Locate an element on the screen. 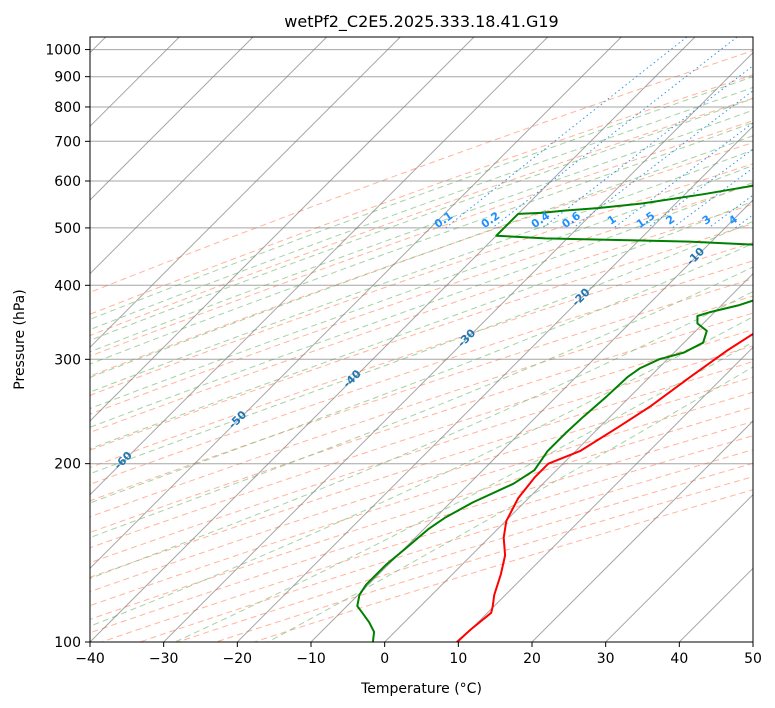 The height and width of the screenshot is (708, 775). y-tick-label: 200 is located at coordinates (67, 465).